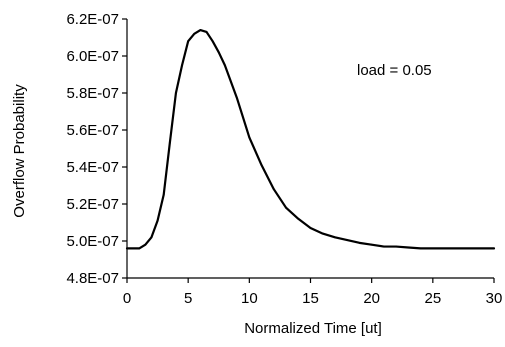 The width and height of the screenshot is (505, 347). I want to click on x-tick-label: 30, so click(494, 298).